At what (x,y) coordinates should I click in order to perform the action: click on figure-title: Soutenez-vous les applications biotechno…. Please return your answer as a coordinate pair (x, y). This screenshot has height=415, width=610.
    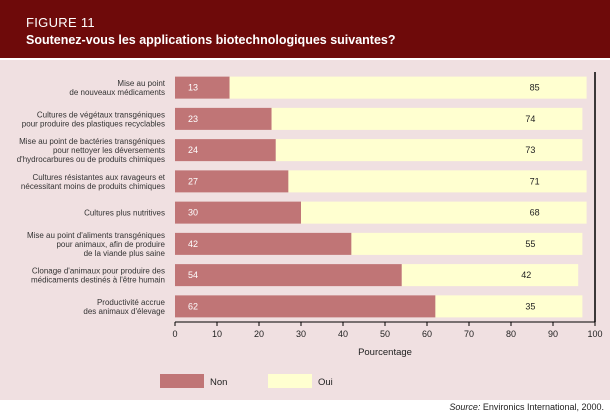
    Looking at the image, I should click on (211, 40).